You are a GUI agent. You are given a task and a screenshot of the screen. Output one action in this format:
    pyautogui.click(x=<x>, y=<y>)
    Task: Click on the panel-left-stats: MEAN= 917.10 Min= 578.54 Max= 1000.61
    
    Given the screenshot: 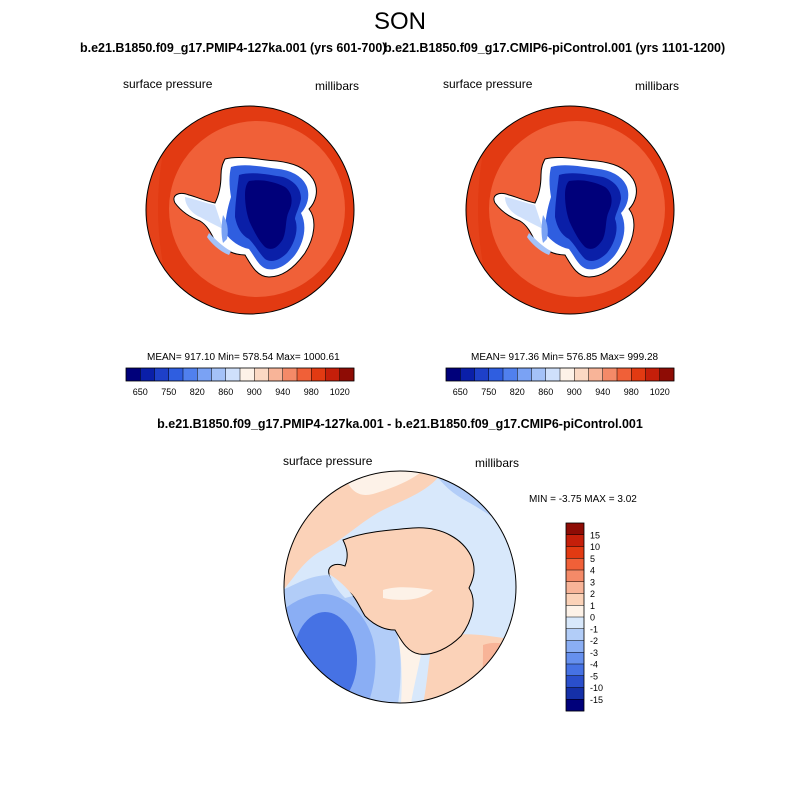 What is the action you would take?
    pyautogui.click(x=243, y=357)
    